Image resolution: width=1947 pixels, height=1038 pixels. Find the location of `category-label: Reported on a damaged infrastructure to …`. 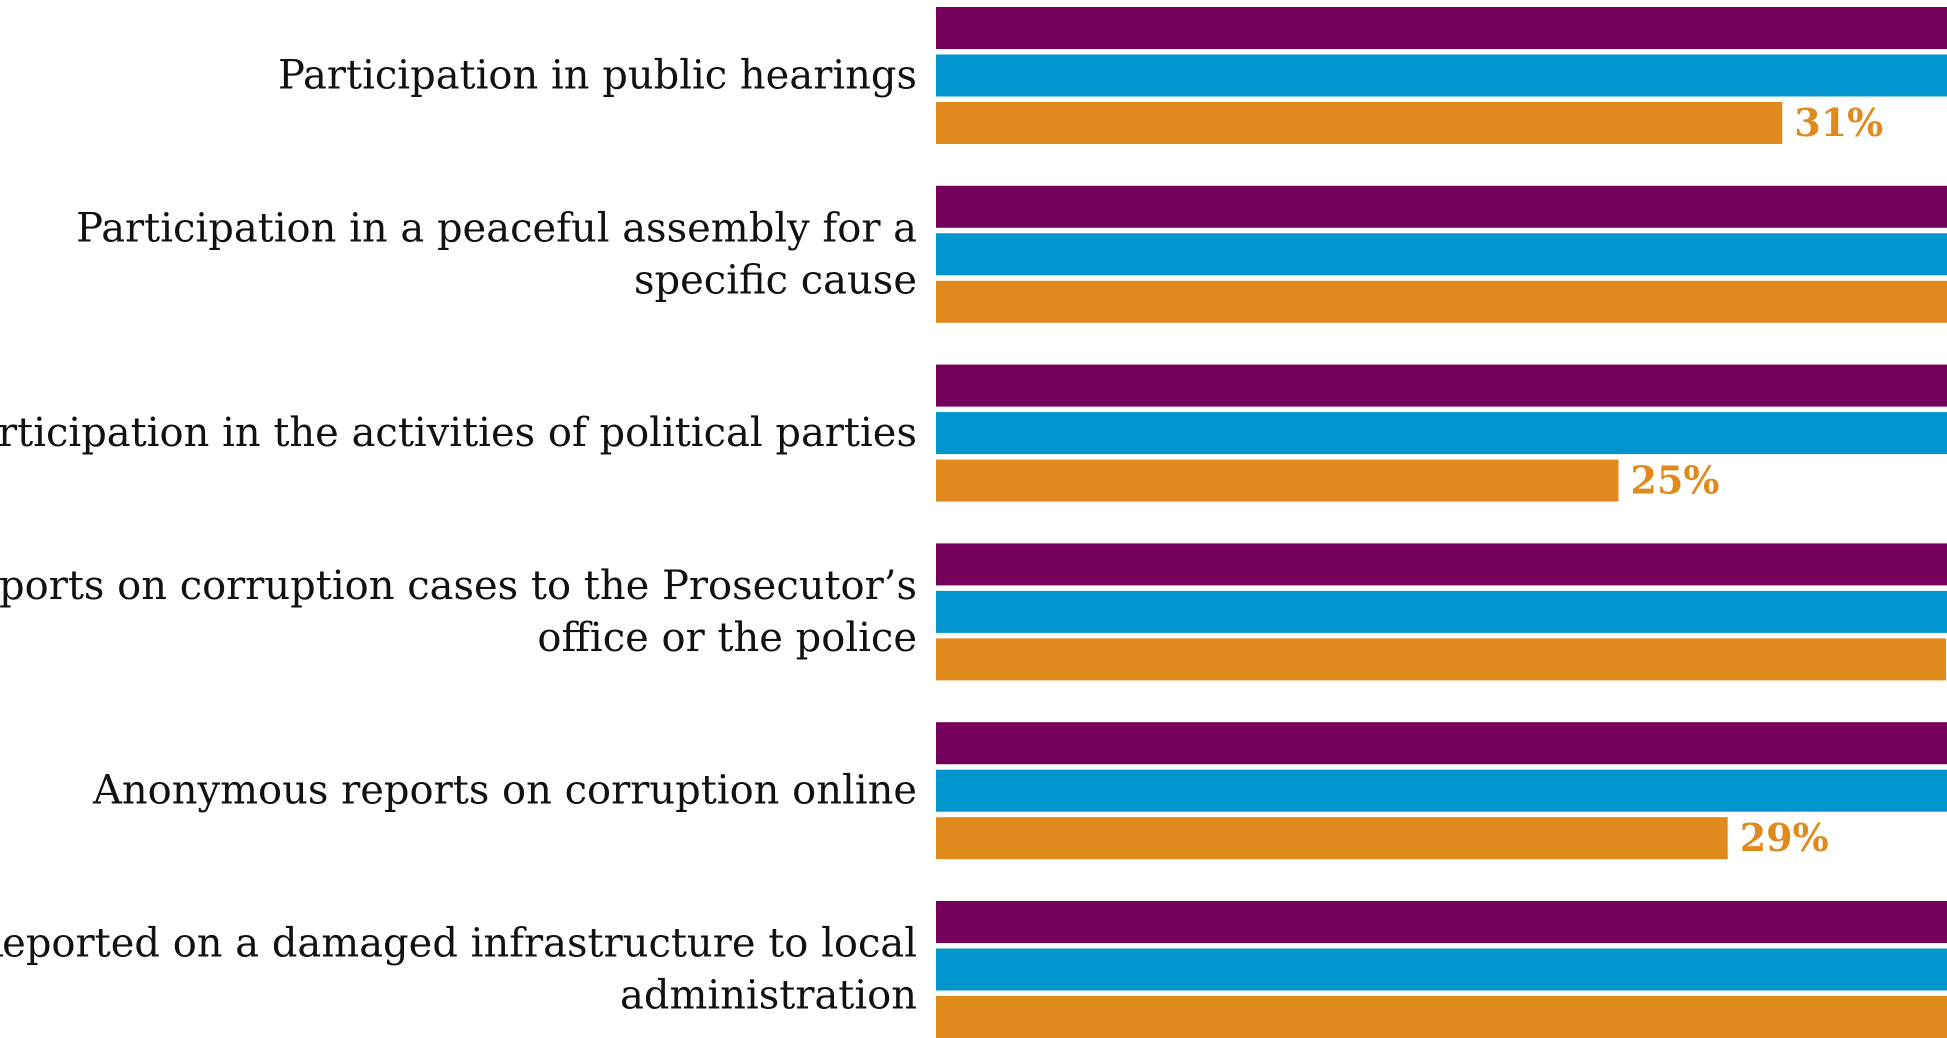

category-label: Reported on a damaged infrastructure to … is located at coordinates (458, 970).